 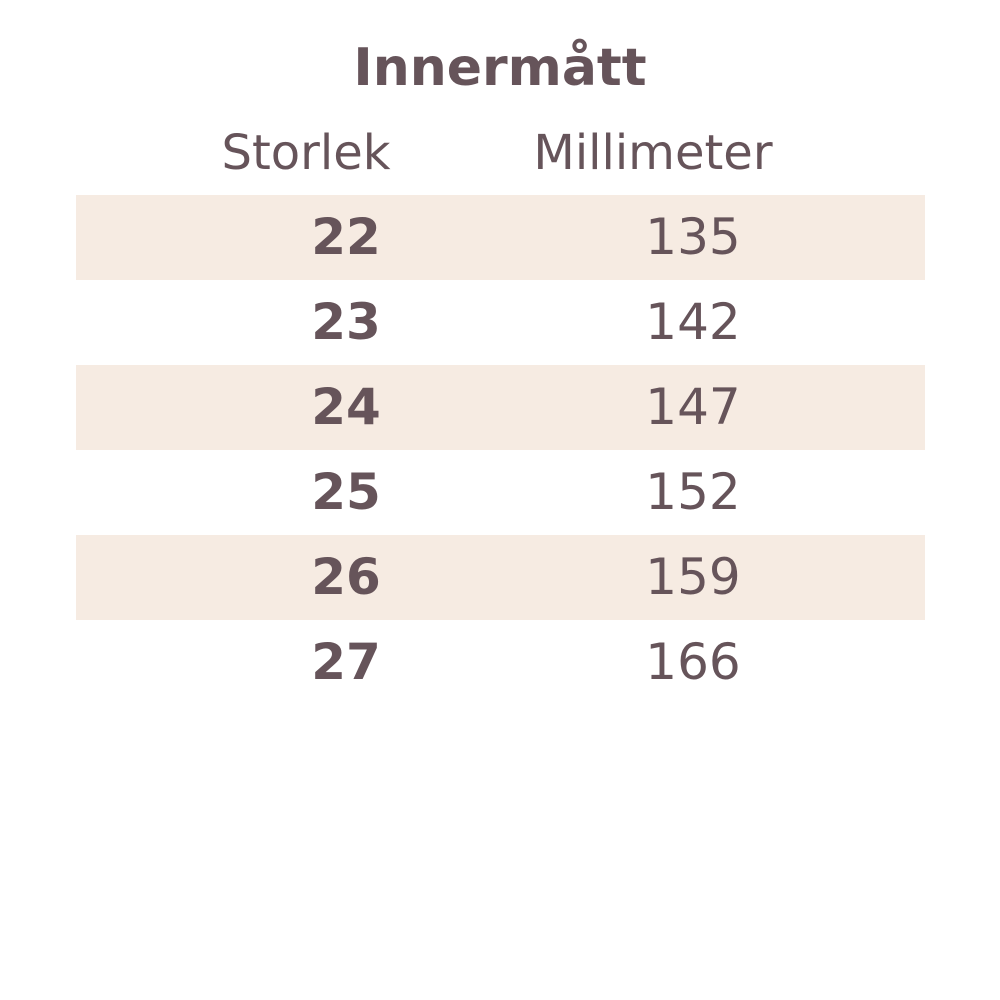 What do you see at coordinates (500, 237) in the screenshot?
I see `table-row: 22 135` at bounding box center [500, 237].